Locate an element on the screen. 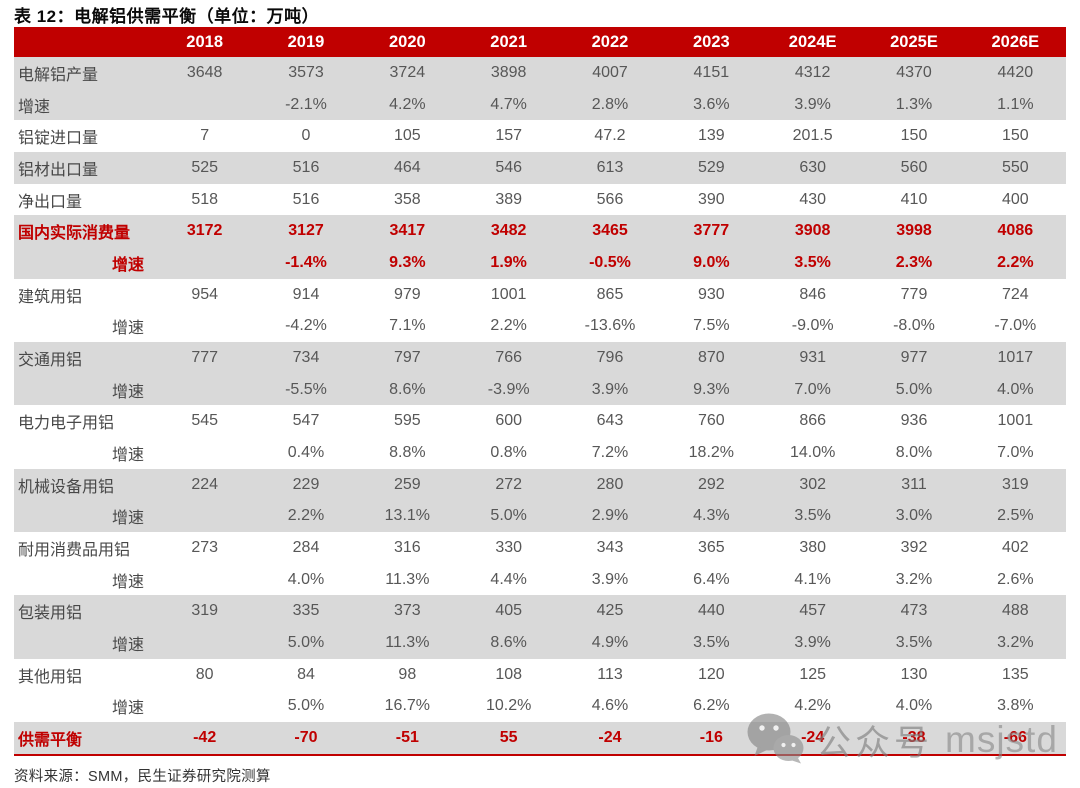 The image size is (1080, 788). value-cell: 280 is located at coordinates (610, 484).